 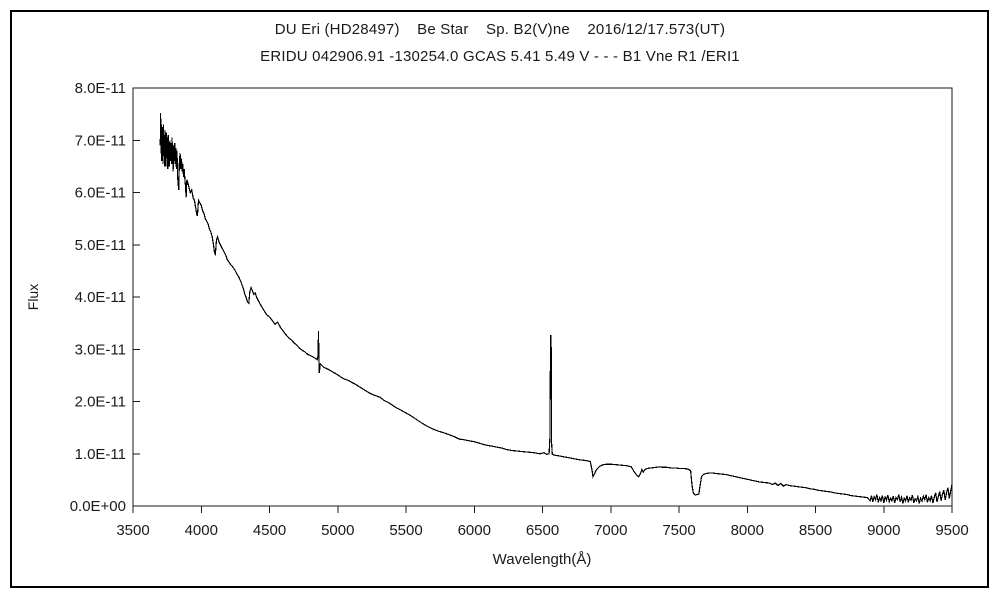 I want to click on x-tick-label: 9500, so click(x=951, y=530).